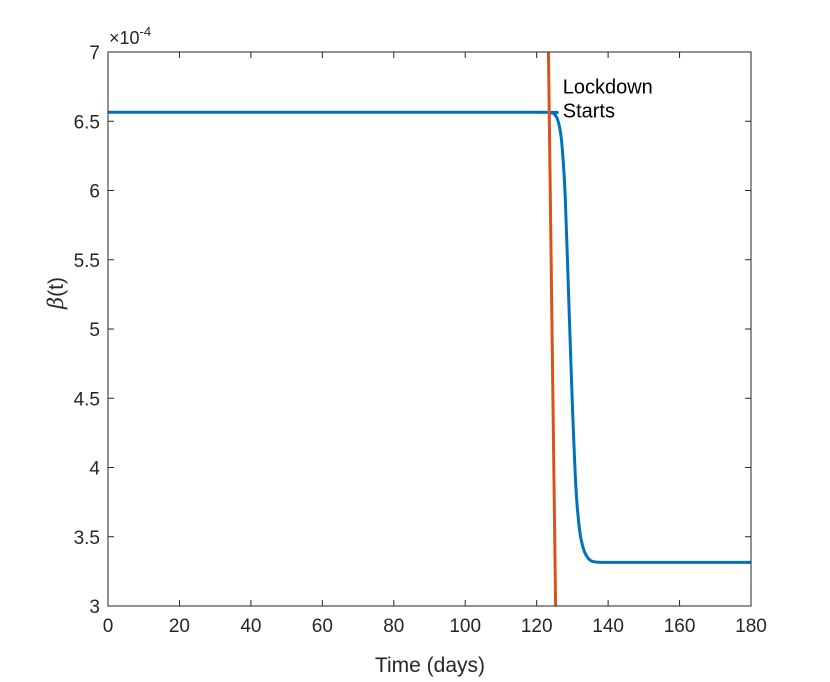 This screenshot has width=830, height=682. I want to click on annotation-line: Starts, so click(589, 112).